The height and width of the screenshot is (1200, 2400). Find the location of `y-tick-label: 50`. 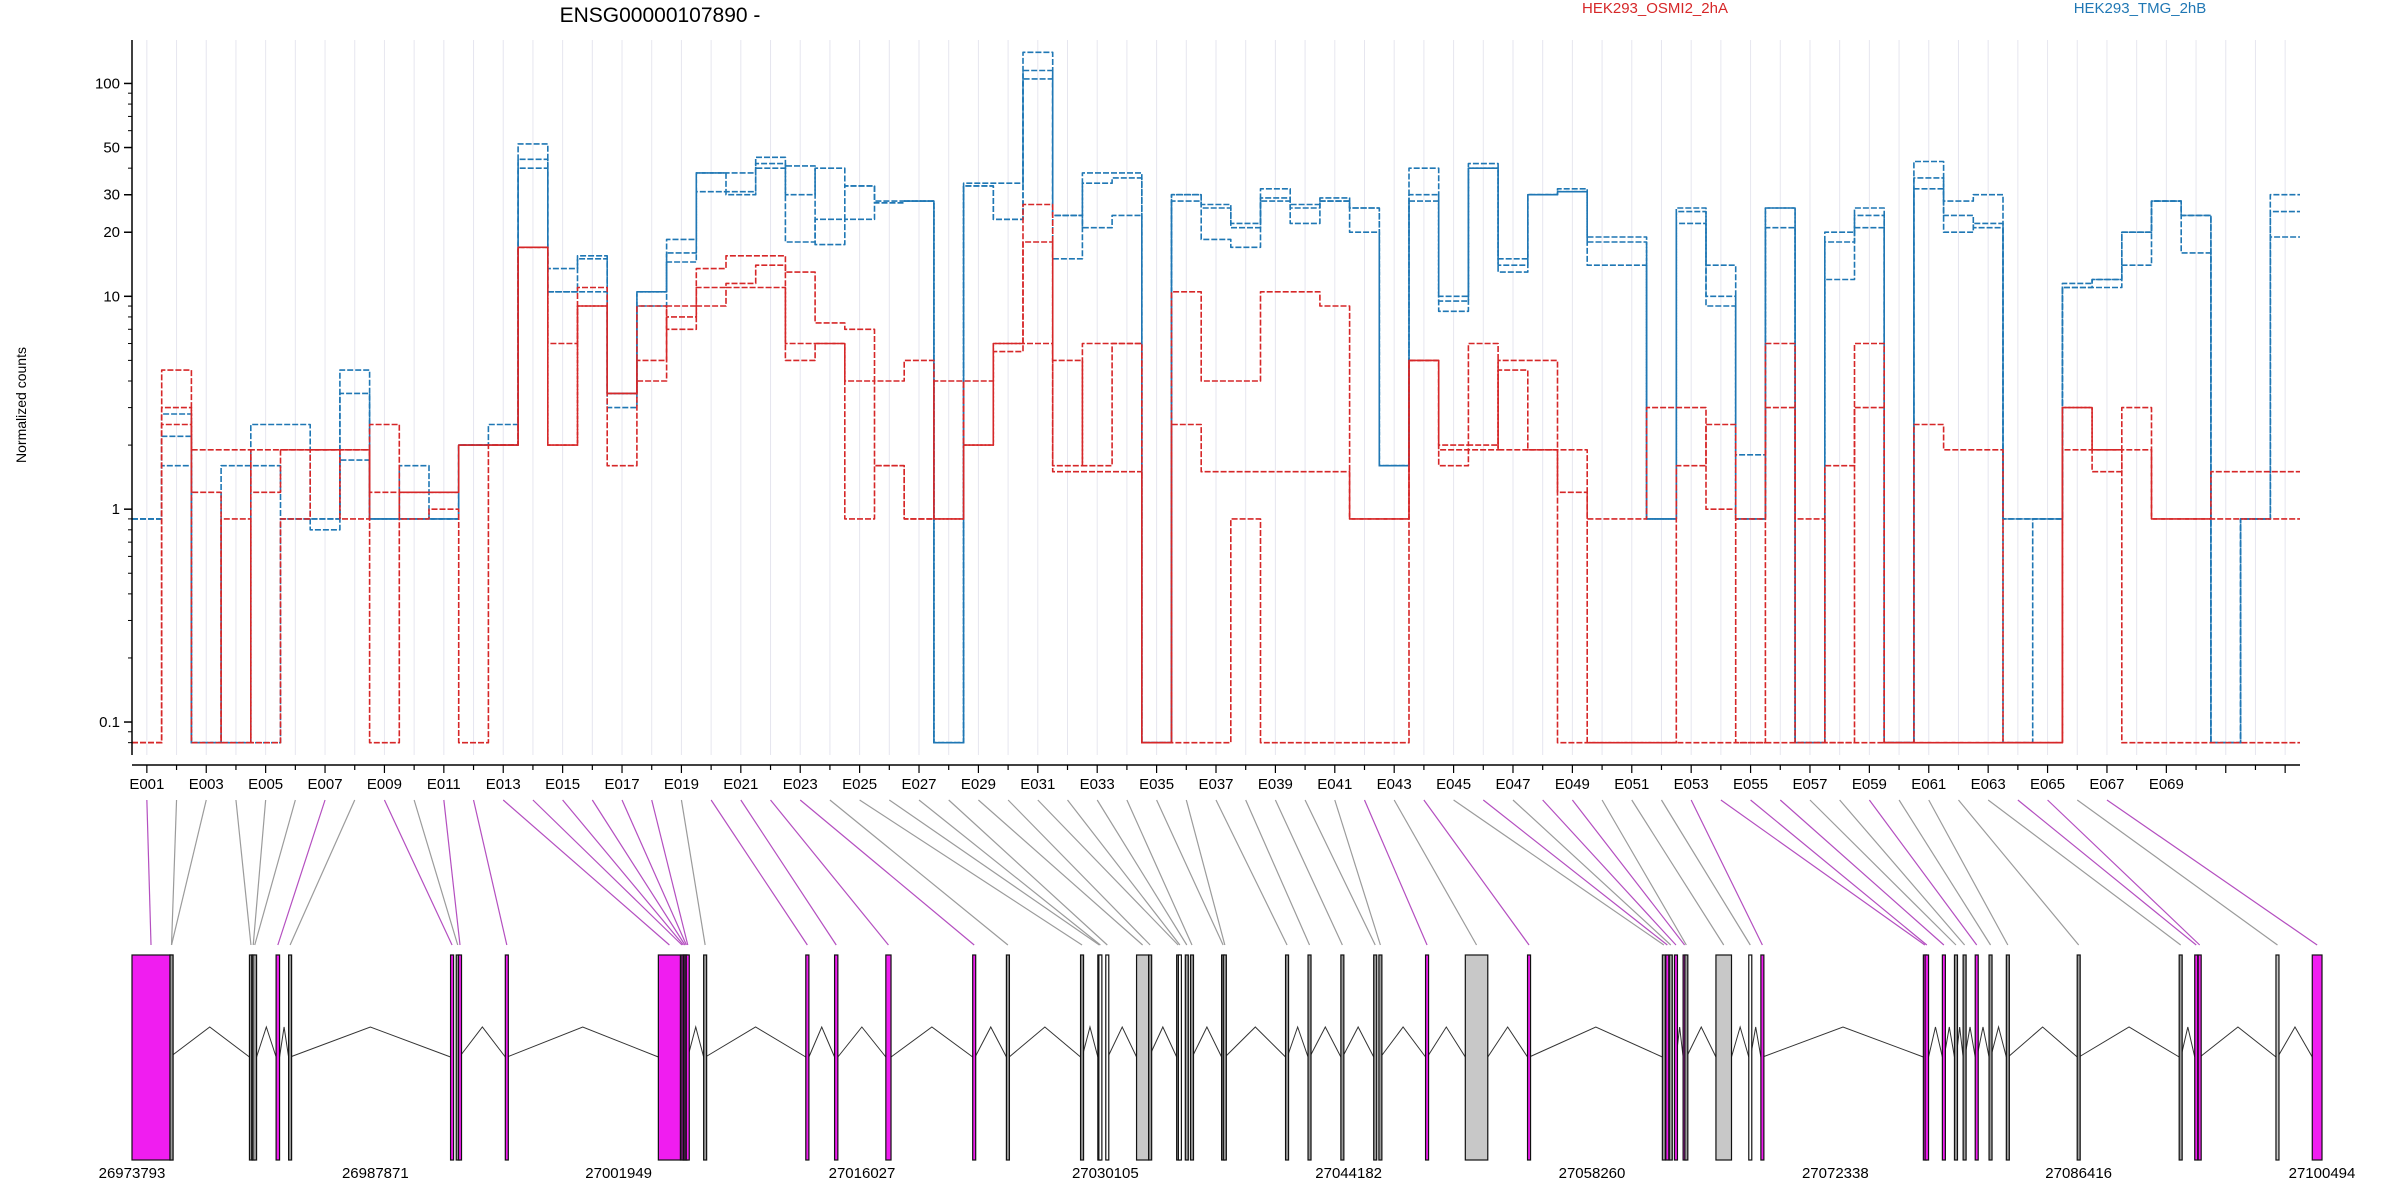

y-tick-label: 50 is located at coordinates (111, 148).